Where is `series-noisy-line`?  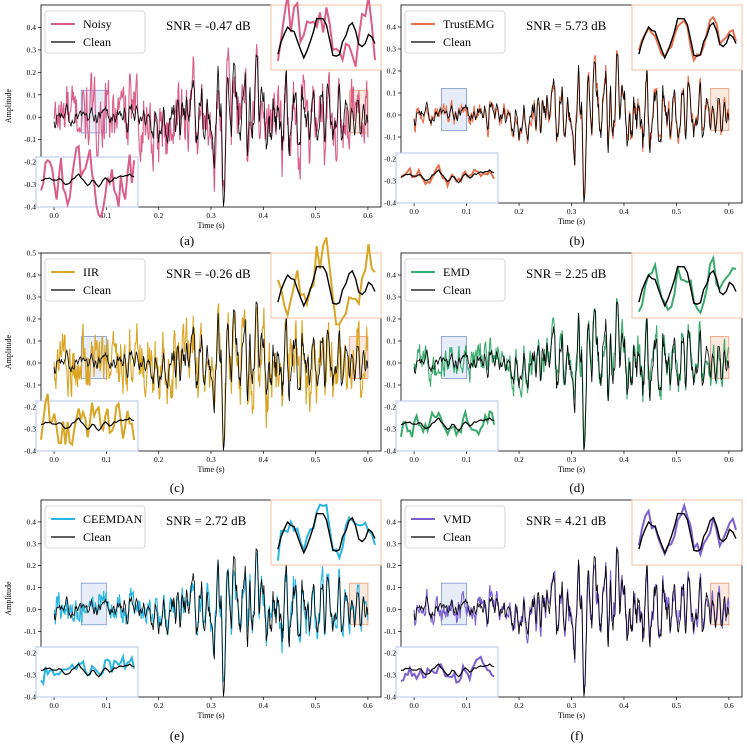
series-noisy-line is located at coordinates (211, 118).